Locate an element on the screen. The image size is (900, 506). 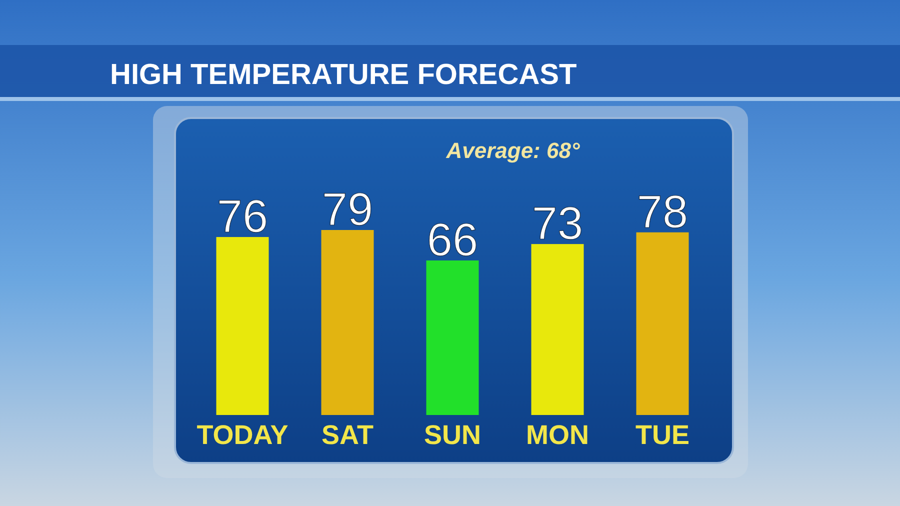
data-label: 78 is located at coordinates (662, 211).